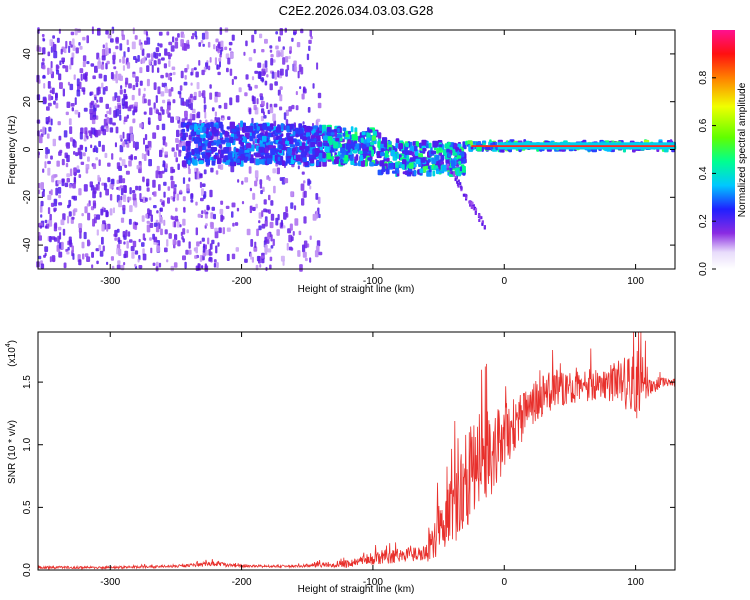  Describe the element at coordinates (27, 570) in the screenshot. I see `y-tick-label: 0.0` at that location.